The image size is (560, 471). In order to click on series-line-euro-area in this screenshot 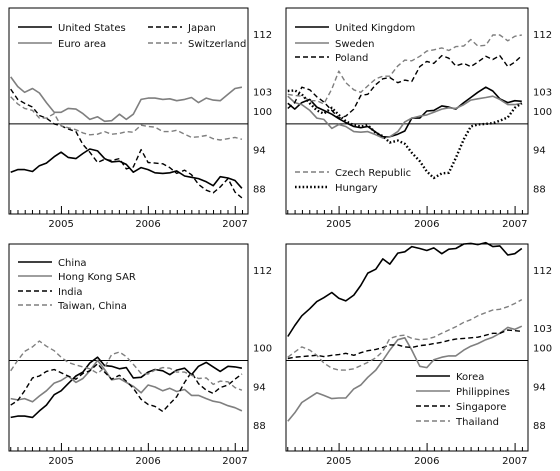, I will do `click(126, 99)`.